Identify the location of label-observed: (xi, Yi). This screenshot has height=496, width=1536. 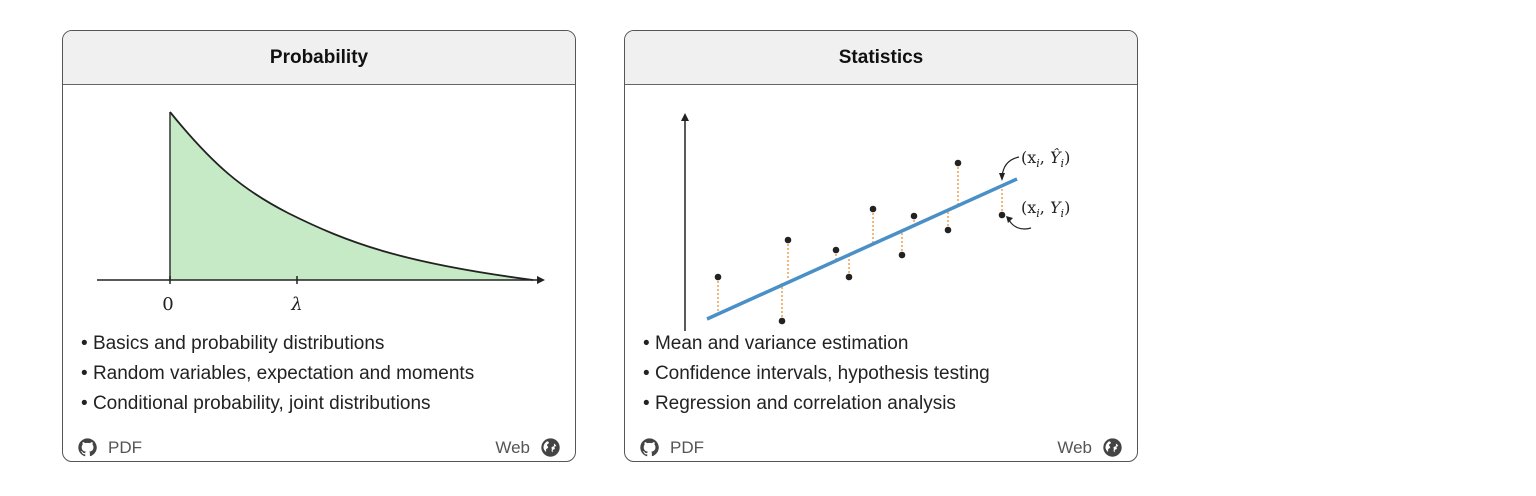
(1045, 209).